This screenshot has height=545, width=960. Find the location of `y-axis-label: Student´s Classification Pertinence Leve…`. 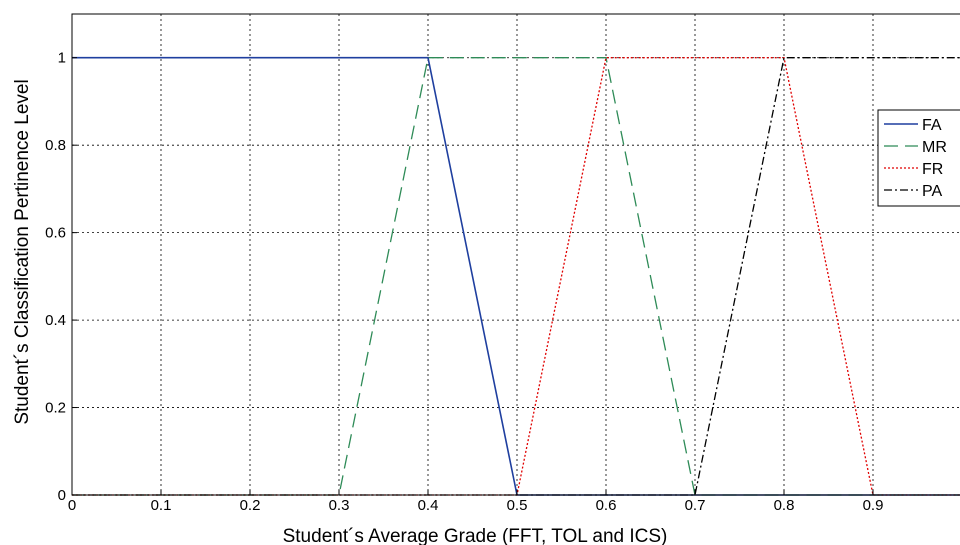

y-axis-label: Student´s Classification Pertinence Leve… is located at coordinates (22, 251).